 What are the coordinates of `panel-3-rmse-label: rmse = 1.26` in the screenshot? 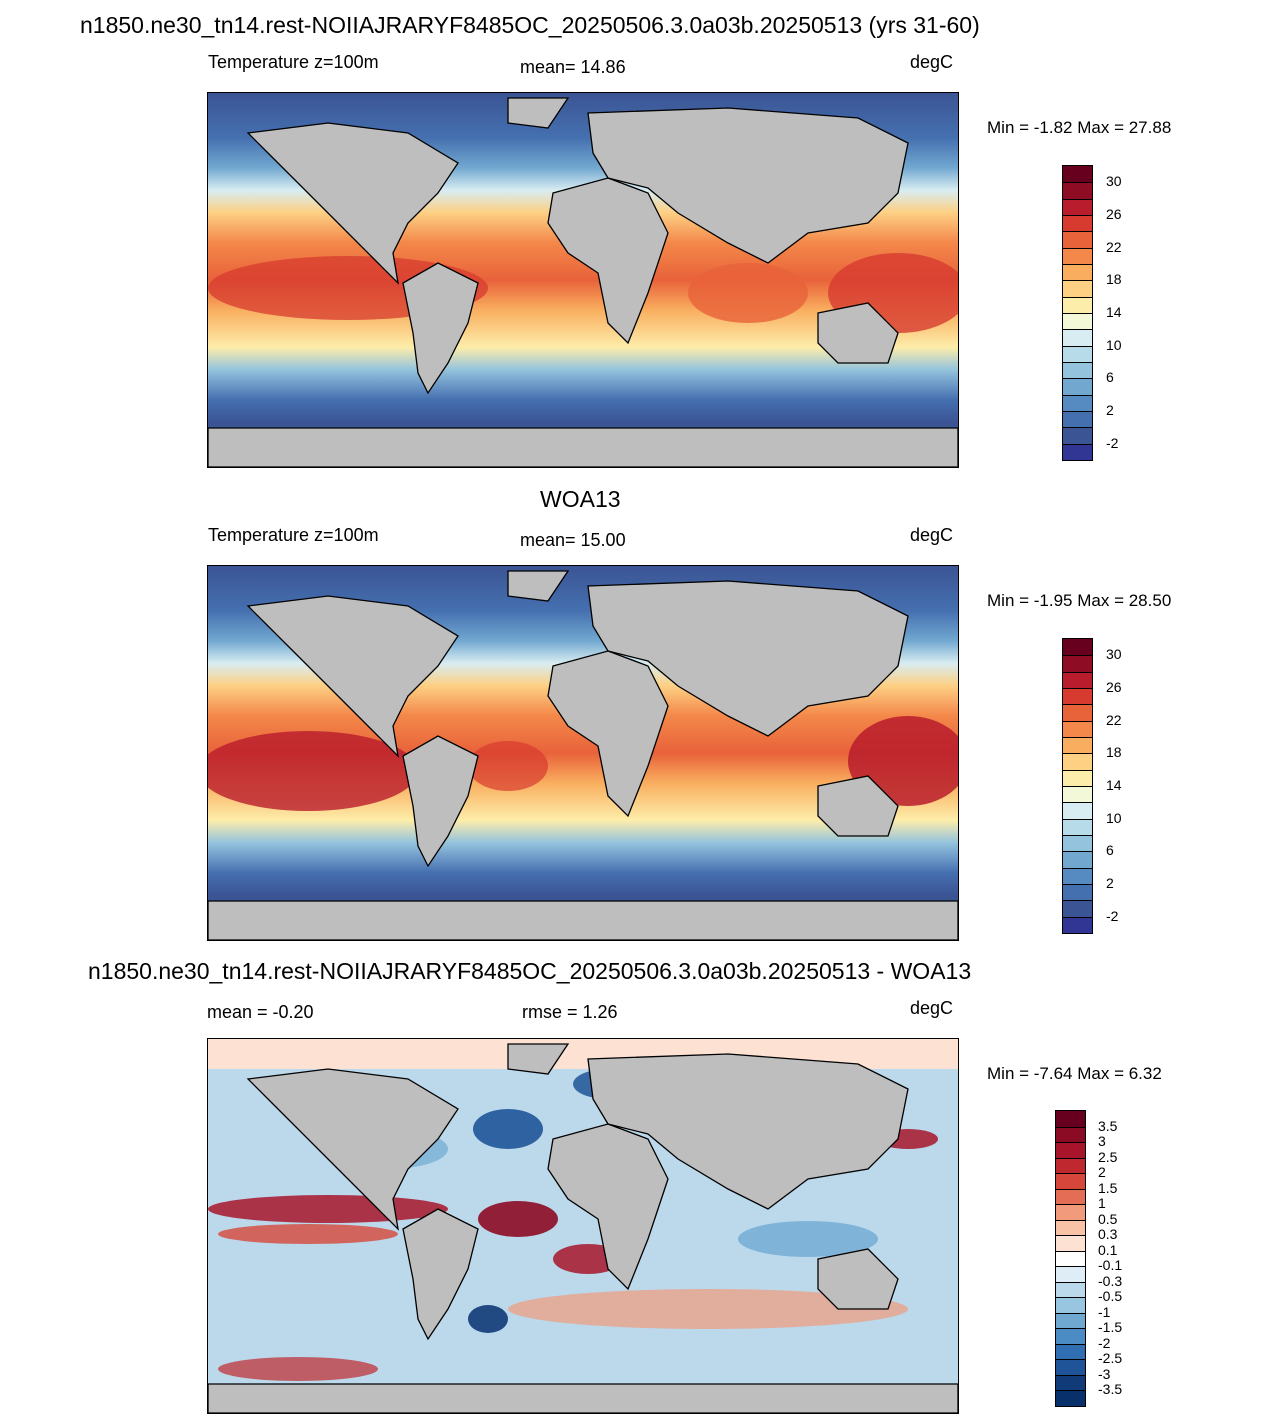 It's located at (570, 1012).